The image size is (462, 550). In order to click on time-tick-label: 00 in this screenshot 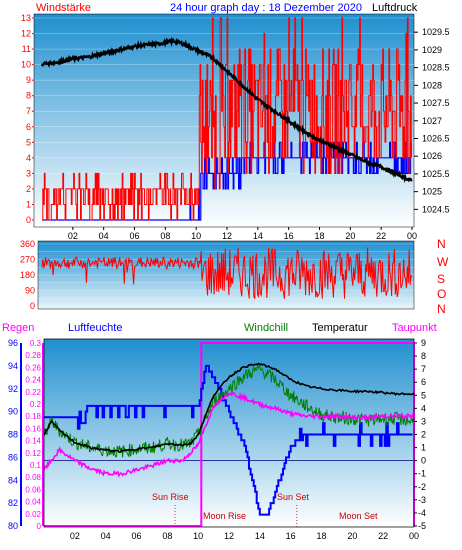, I will do `click(412, 236)`.